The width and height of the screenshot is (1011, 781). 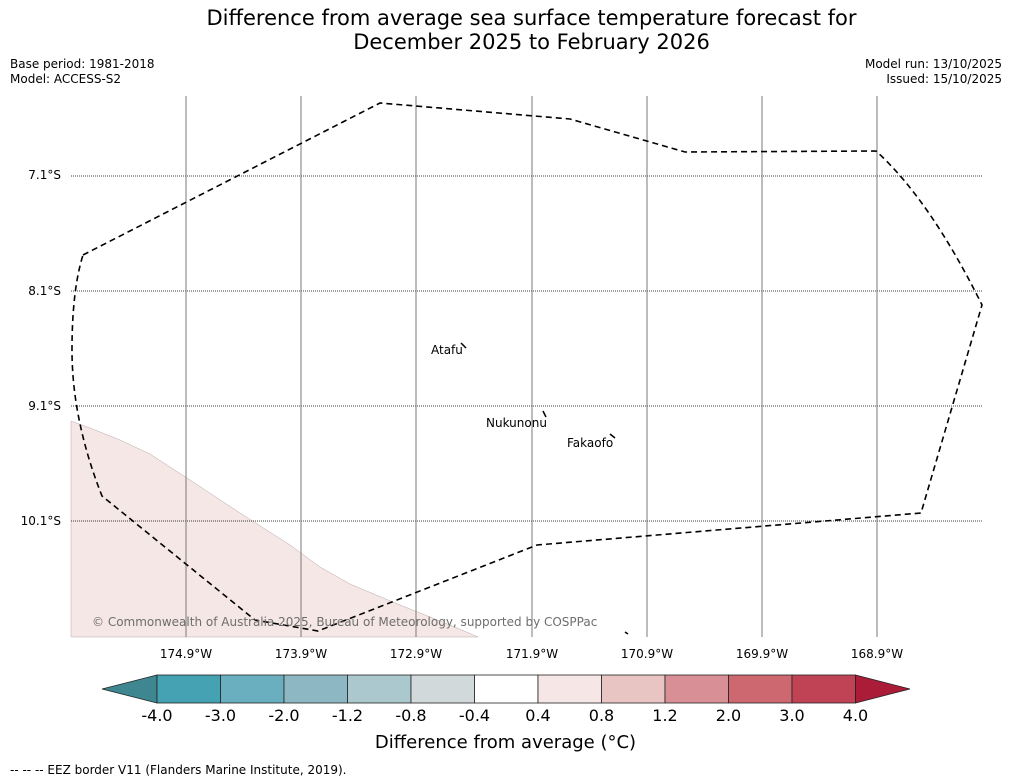 What do you see at coordinates (284, 715) in the screenshot?
I see `colorbar-tick-label: -2.0` at bounding box center [284, 715].